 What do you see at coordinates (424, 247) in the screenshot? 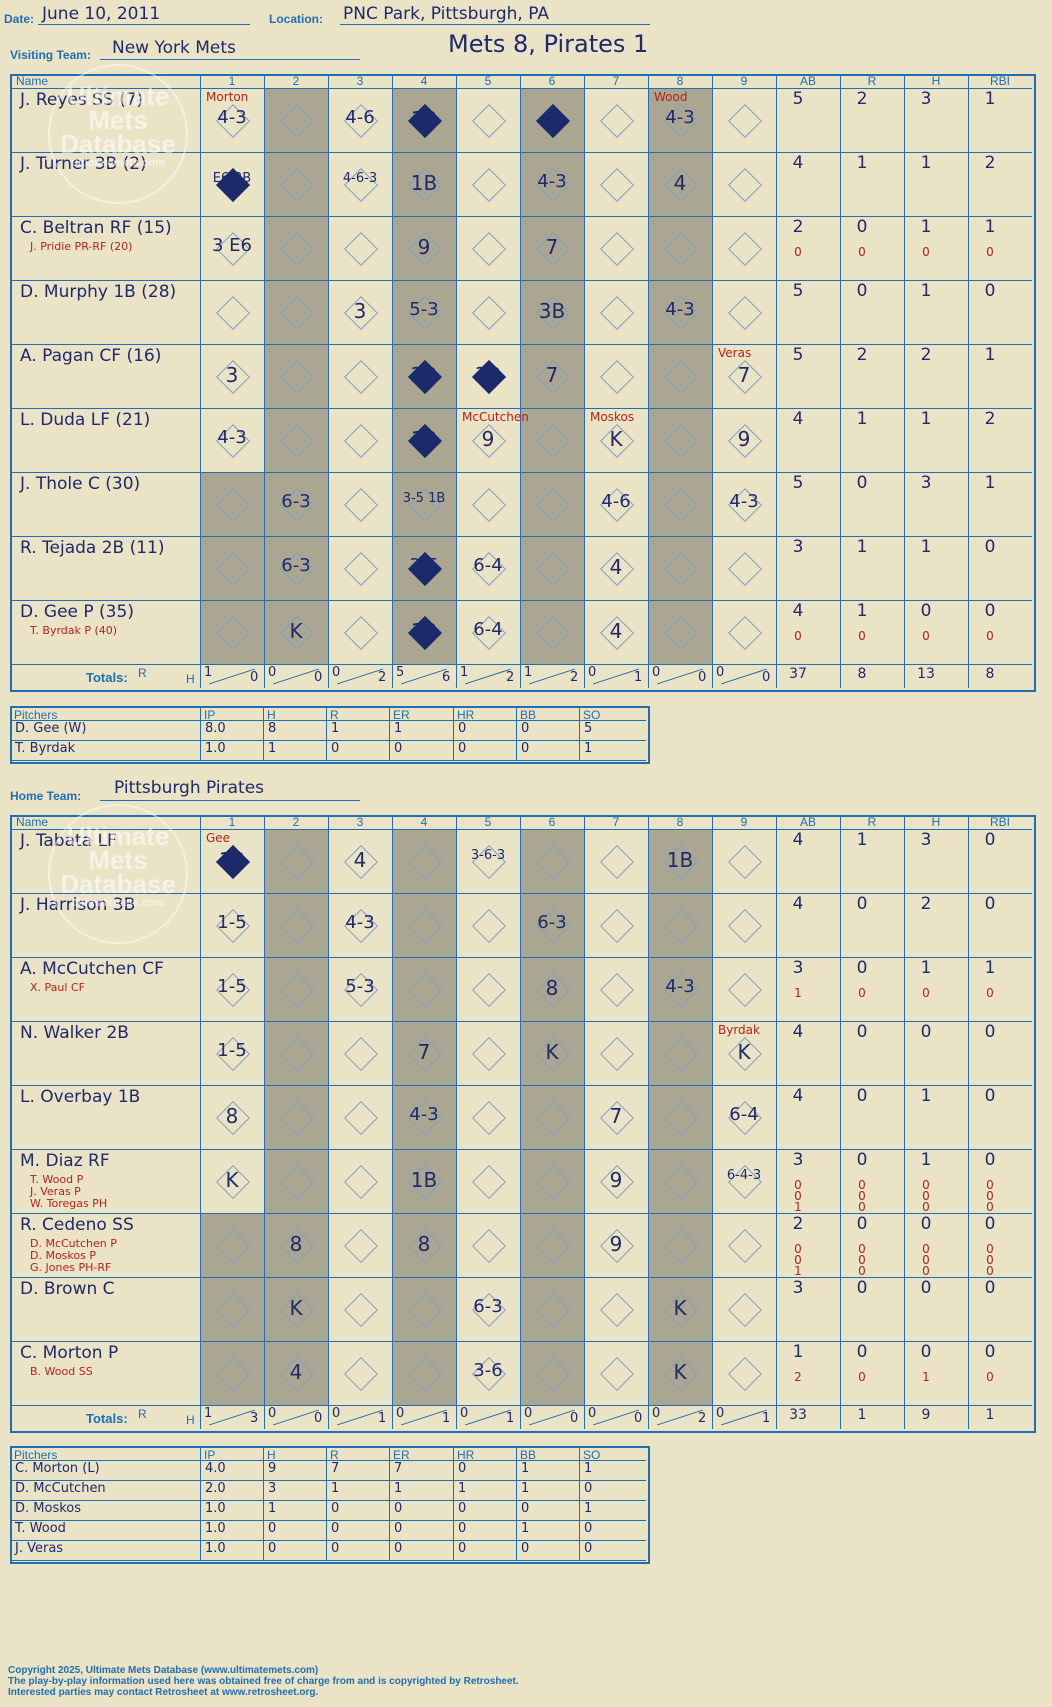
I see `visiting-play-notation: 9` at bounding box center [424, 247].